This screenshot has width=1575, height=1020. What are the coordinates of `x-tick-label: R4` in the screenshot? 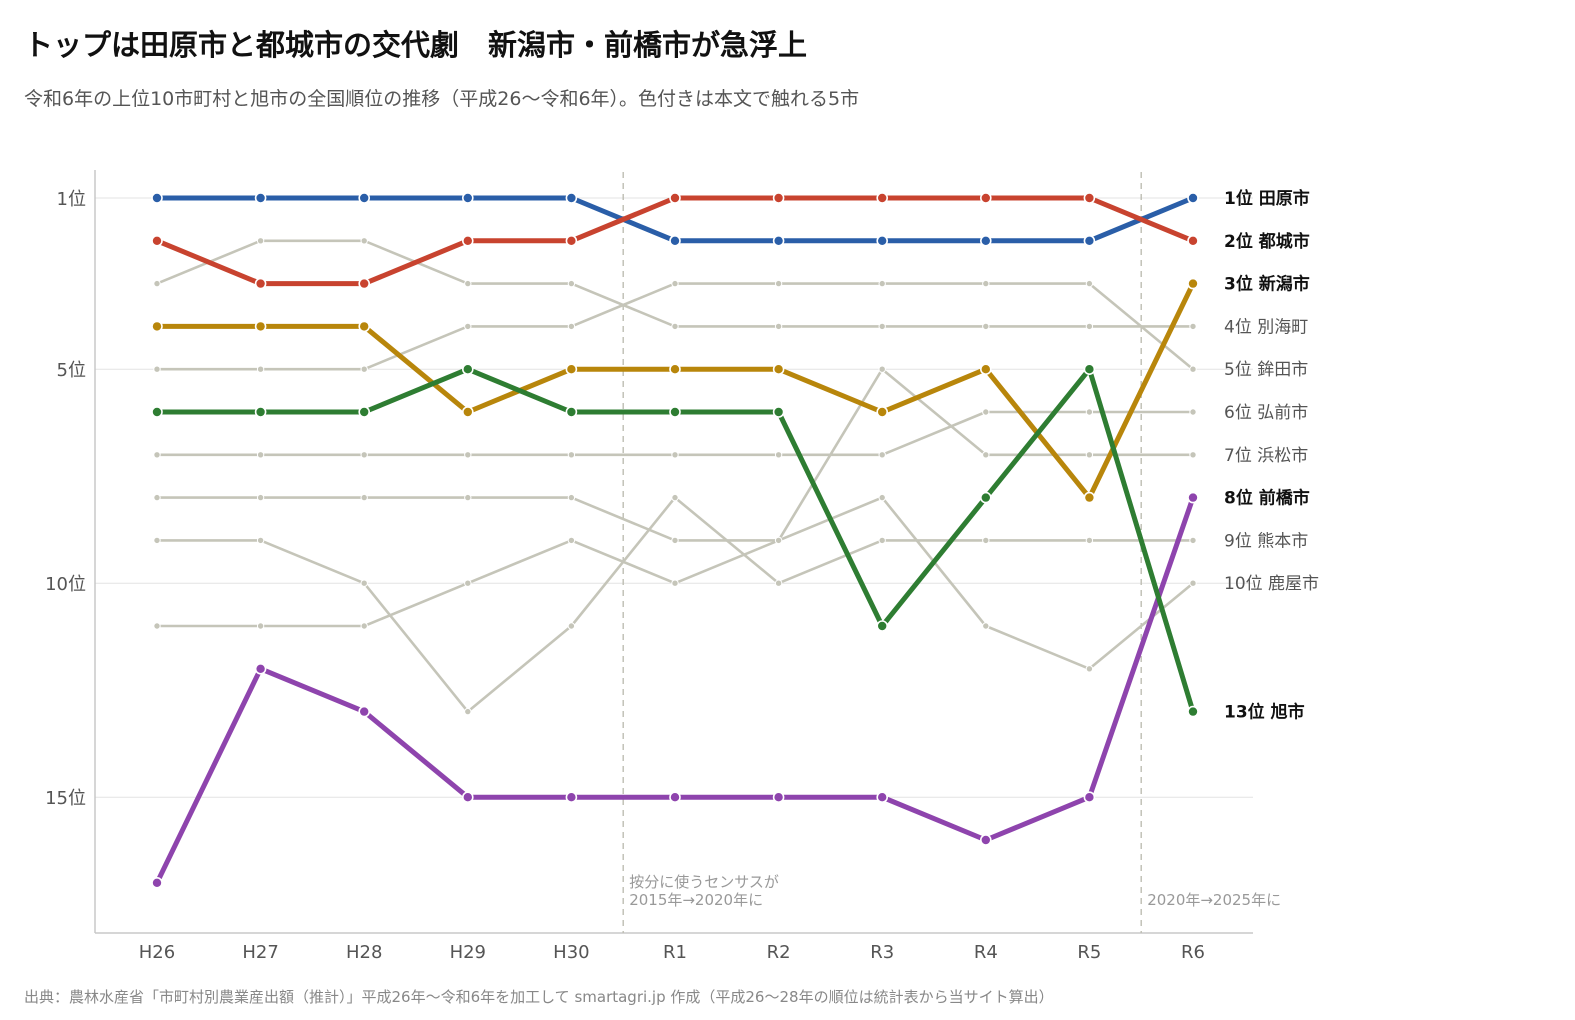 It's located at (986, 952).